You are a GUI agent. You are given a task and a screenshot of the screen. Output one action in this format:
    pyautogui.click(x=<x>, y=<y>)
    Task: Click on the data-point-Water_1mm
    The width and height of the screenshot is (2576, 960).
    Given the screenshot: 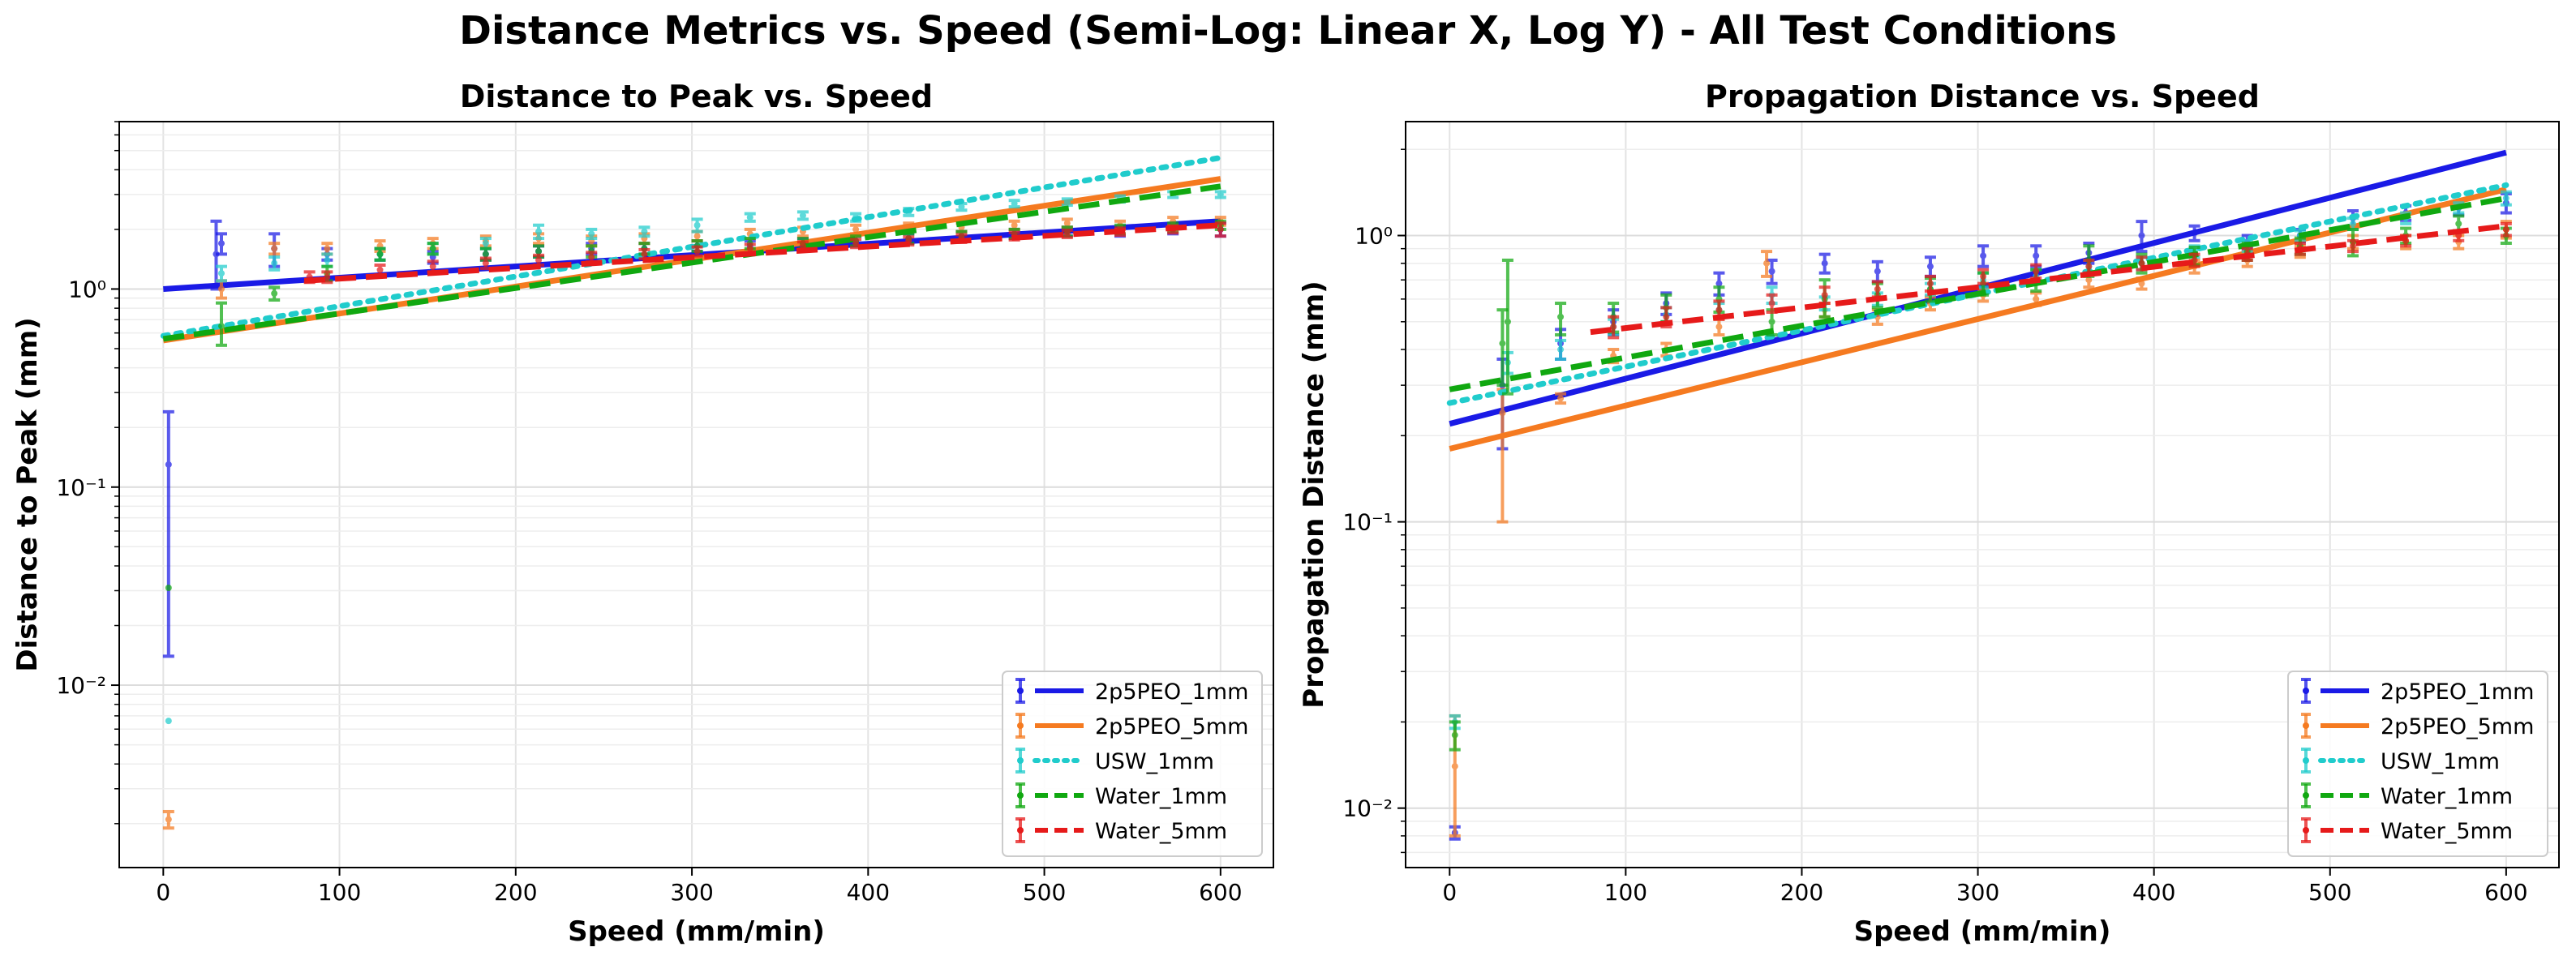 What is the action you would take?
    pyautogui.click(x=168, y=589)
    